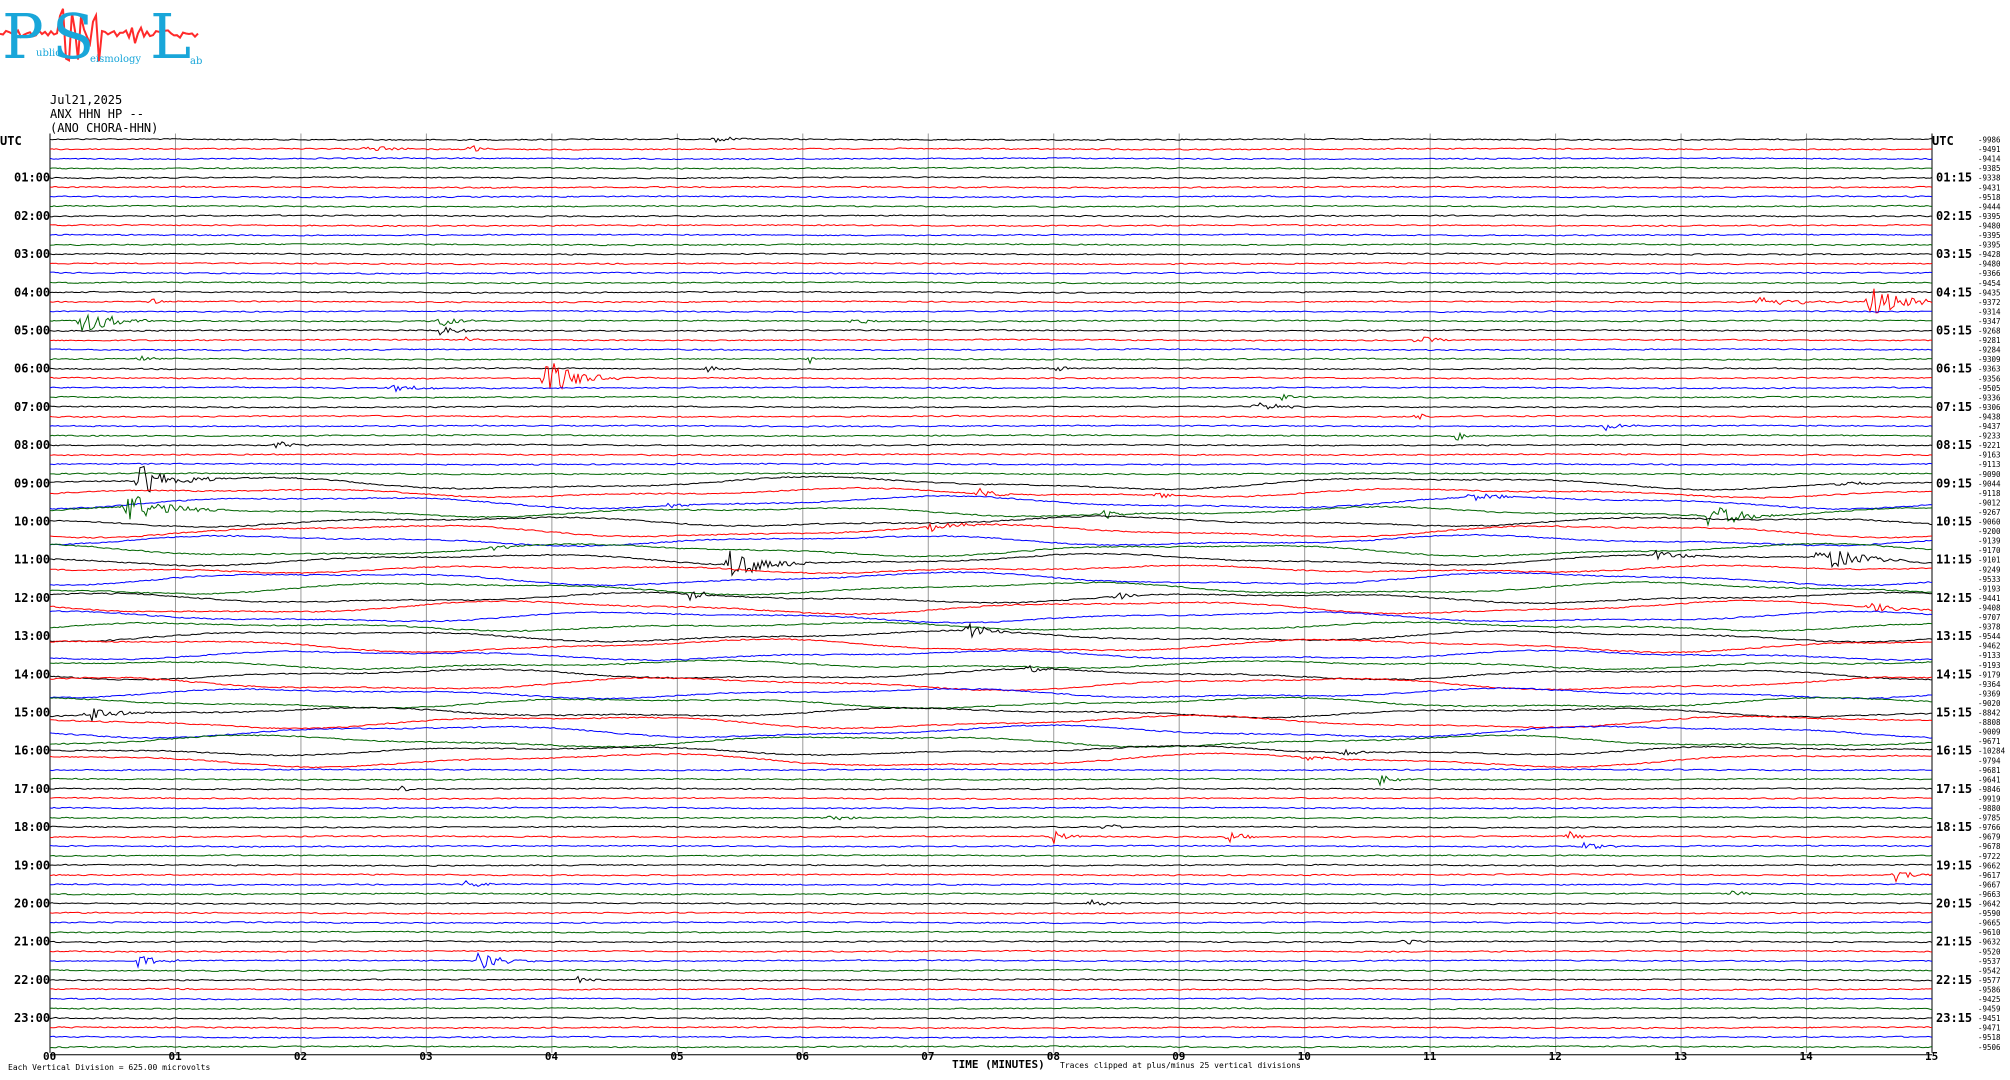 This screenshot has width=2010, height=1080. What do you see at coordinates (196, 61) in the screenshot?
I see `logo-word-lab: ab` at bounding box center [196, 61].